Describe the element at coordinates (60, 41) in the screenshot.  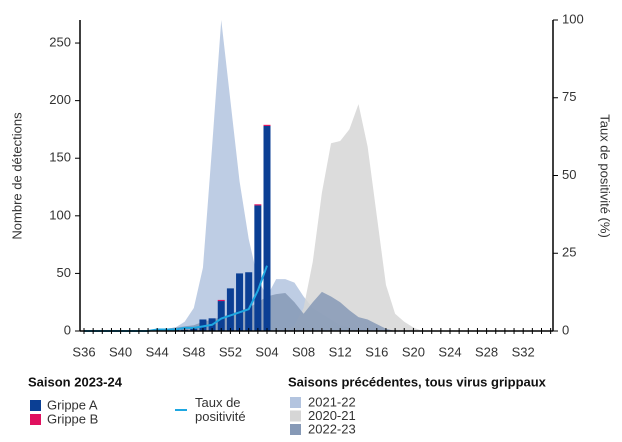
I see `y-tick-label: 250` at that location.